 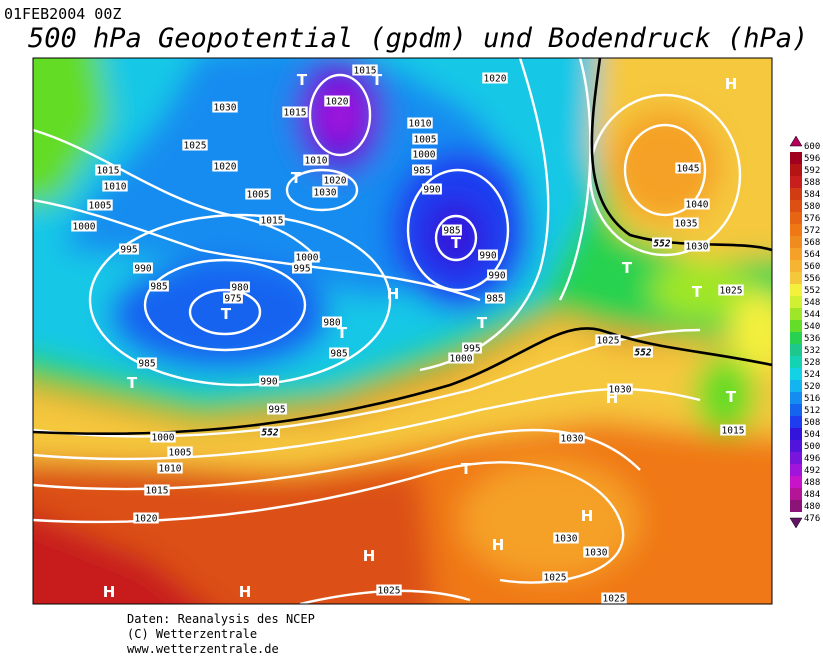 I want to click on legend-label: 540, so click(x=812, y=327).